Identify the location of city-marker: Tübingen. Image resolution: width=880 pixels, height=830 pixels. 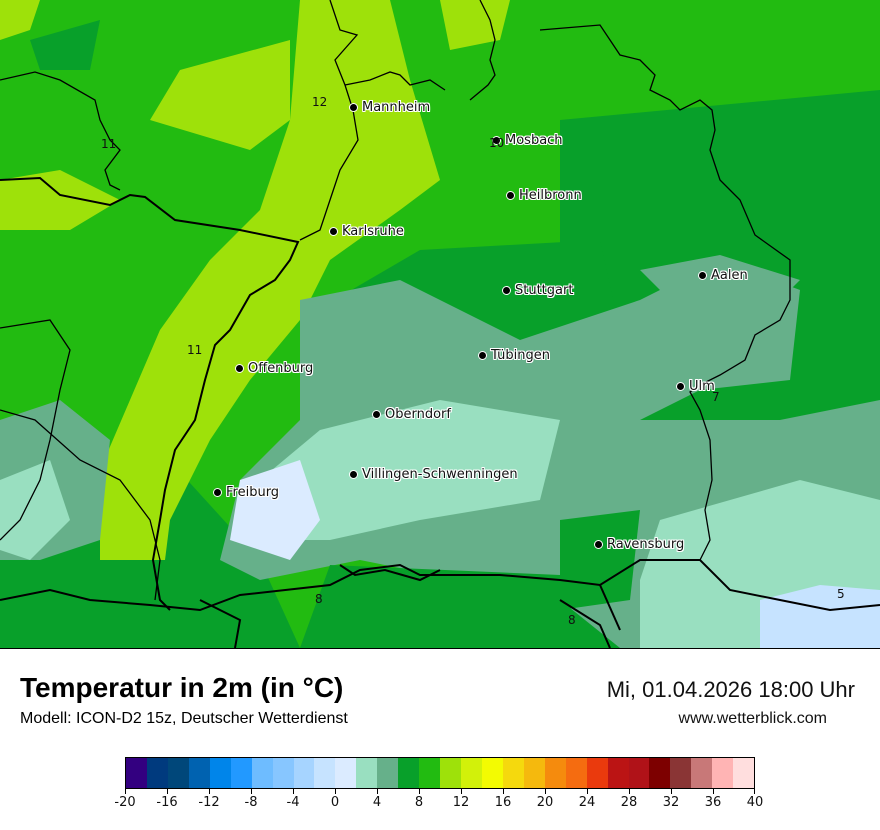
(514, 355).